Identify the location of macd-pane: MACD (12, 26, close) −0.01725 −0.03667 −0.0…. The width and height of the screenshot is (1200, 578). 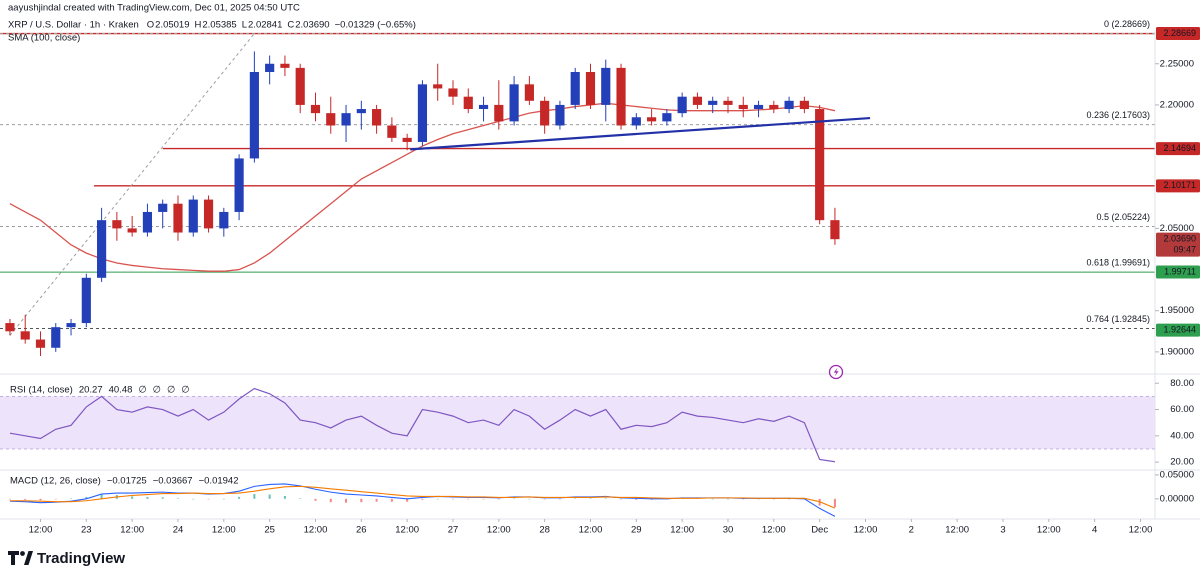
(422, 496).